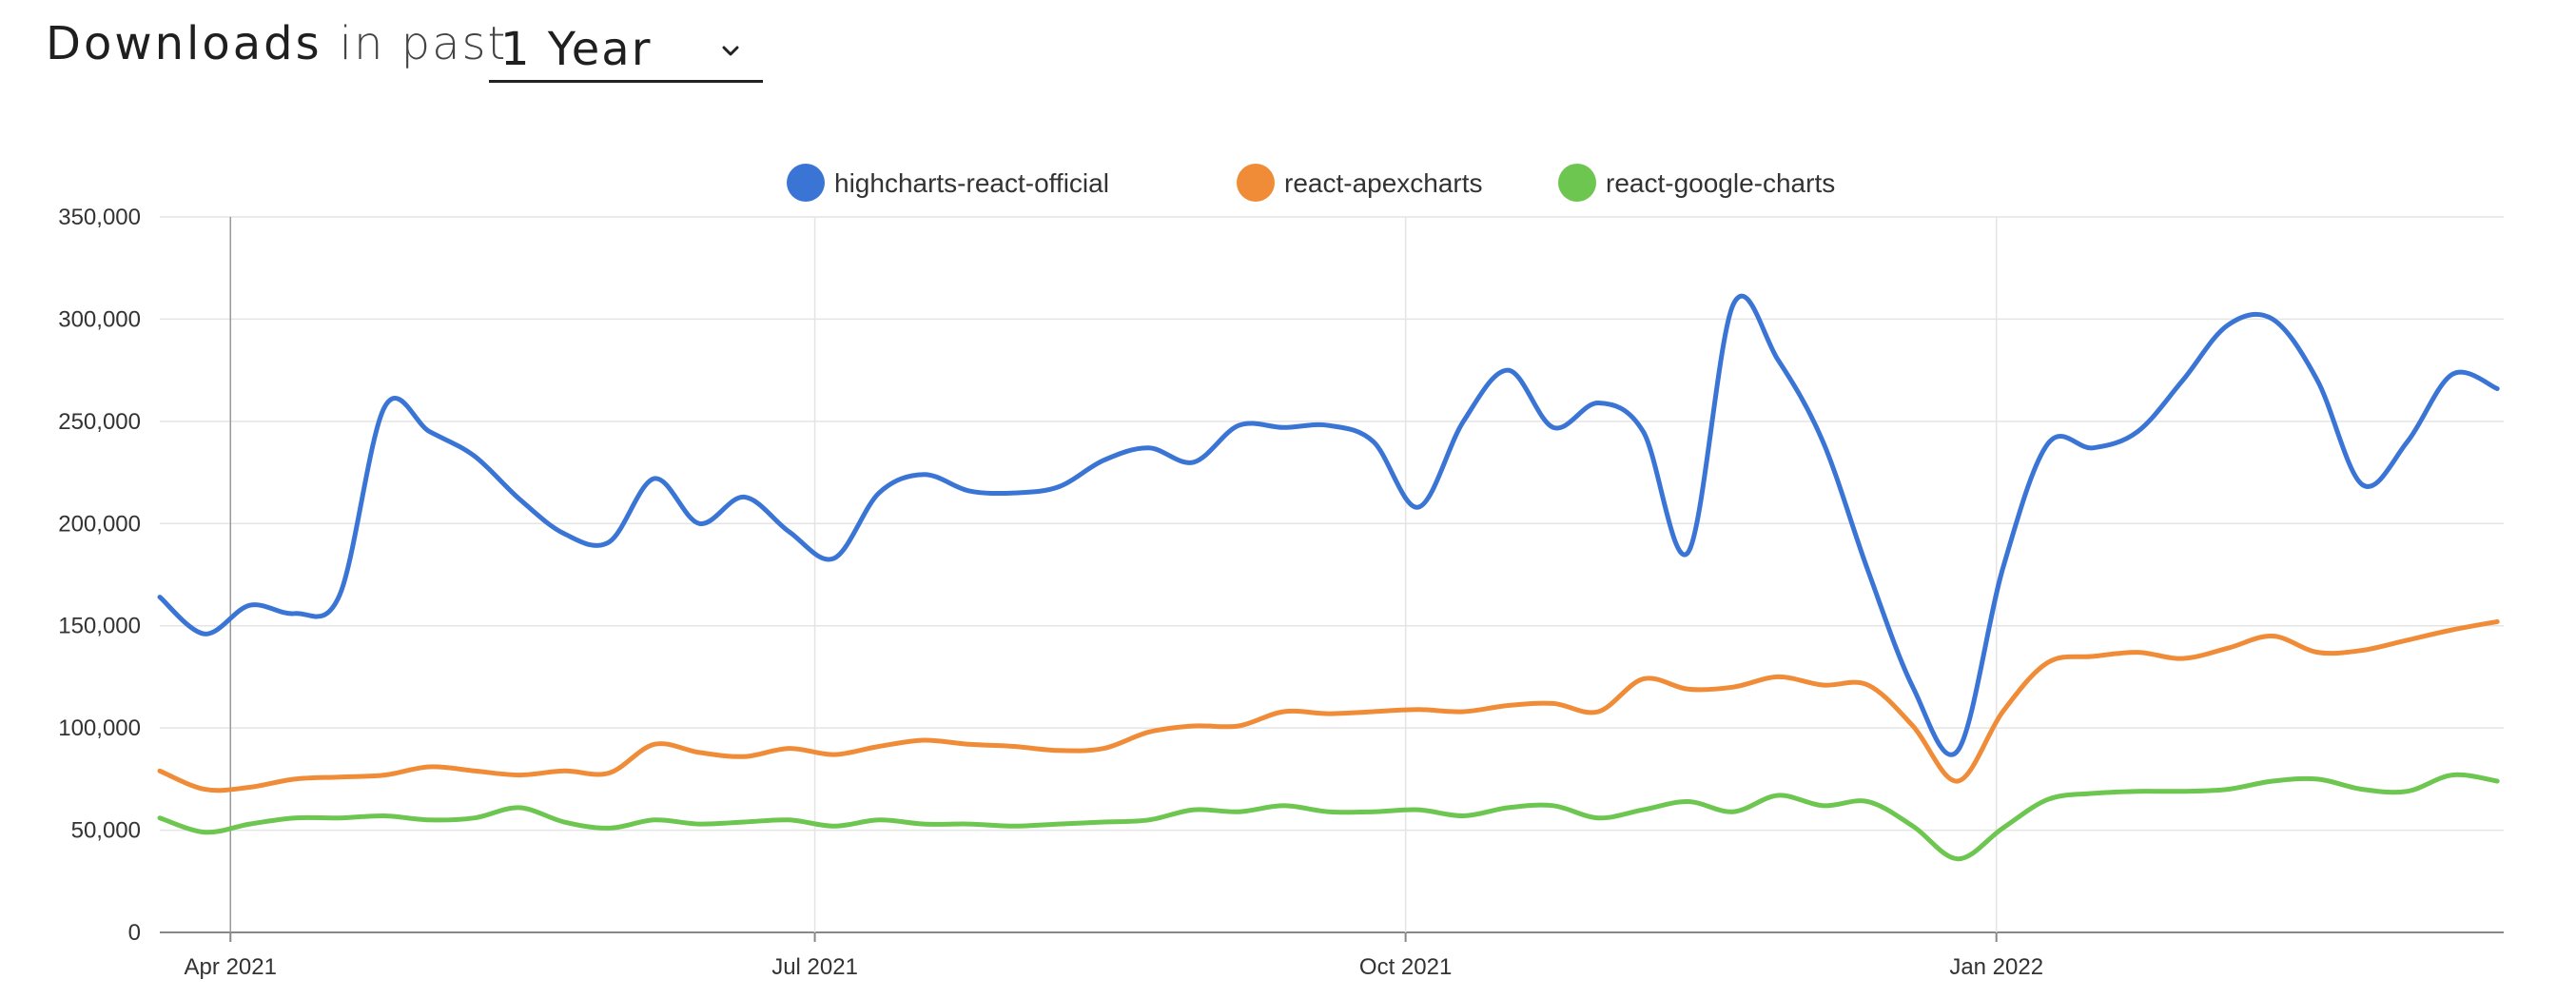 Image resolution: width=2576 pixels, height=999 pixels. What do you see at coordinates (1405, 967) in the screenshot?
I see `x-tick-label: Oct 2021` at bounding box center [1405, 967].